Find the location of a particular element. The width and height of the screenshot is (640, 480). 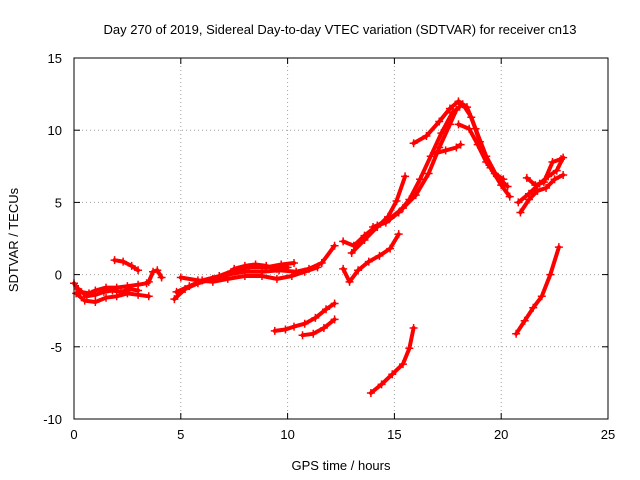

x-tick-label: 5 is located at coordinates (180, 434).